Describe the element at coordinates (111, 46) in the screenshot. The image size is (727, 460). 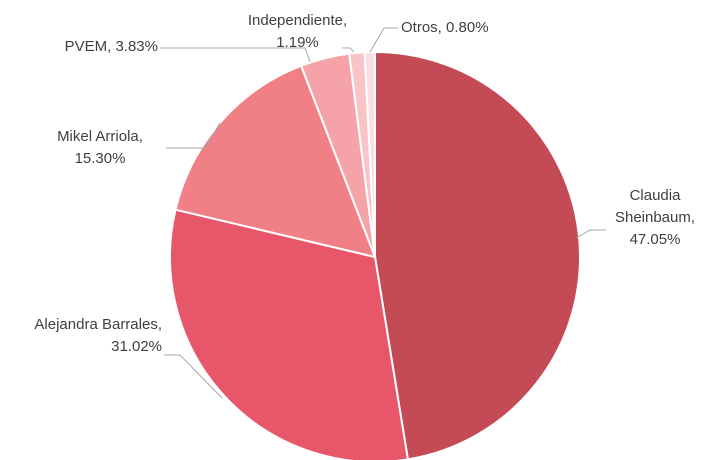
I see `data-label: PVEM, 3.83%` at that location.